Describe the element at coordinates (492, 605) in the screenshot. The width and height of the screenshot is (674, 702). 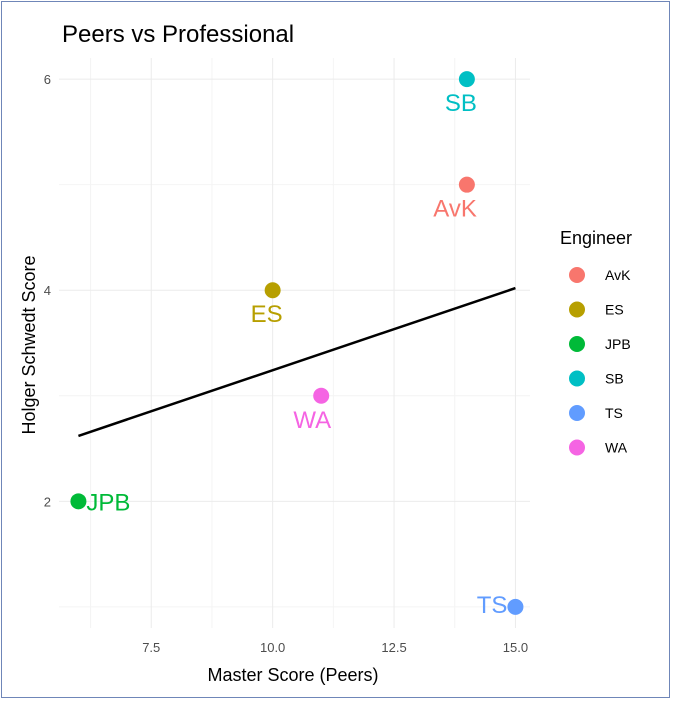
I see `point-label-ts: TS` at that location.